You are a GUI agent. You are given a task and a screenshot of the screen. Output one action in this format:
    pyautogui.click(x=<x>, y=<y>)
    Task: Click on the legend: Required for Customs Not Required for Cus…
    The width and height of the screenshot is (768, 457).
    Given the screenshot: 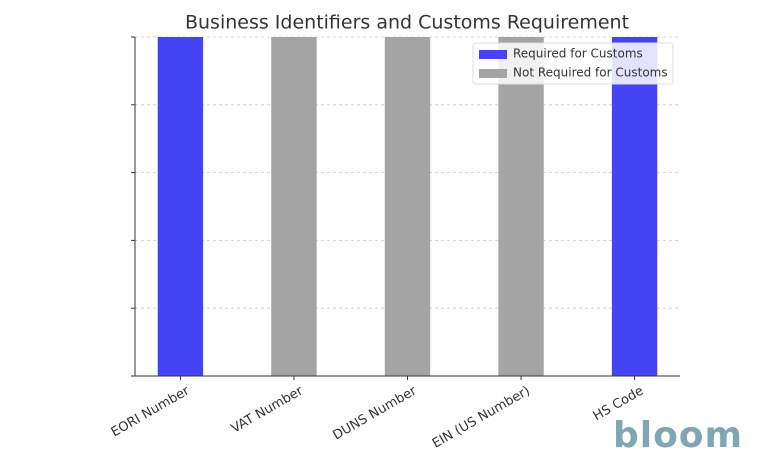 What is the action you would take?
    pyautogui.click(x=573, y=63)
    